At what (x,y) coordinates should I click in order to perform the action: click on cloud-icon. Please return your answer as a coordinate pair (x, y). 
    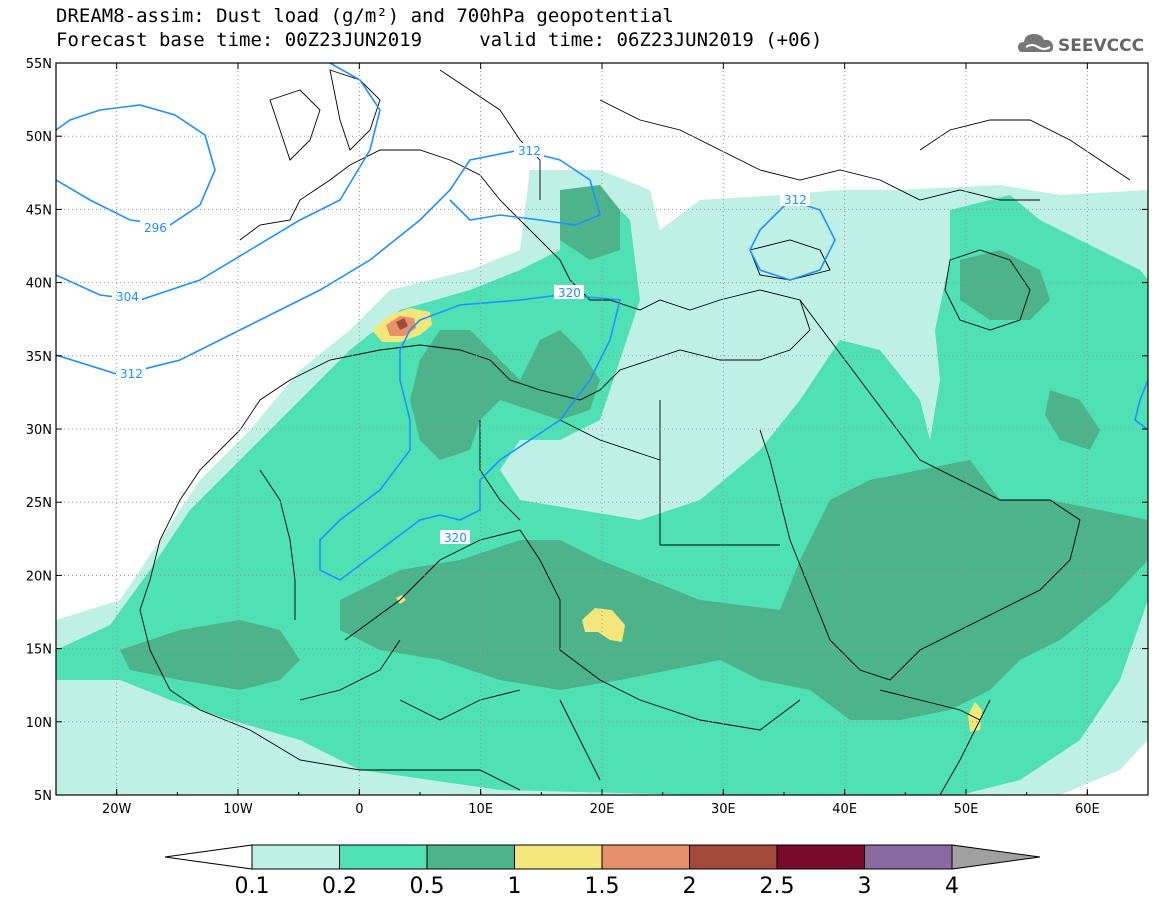
    Looking at the image, I should click on (1036, 43).